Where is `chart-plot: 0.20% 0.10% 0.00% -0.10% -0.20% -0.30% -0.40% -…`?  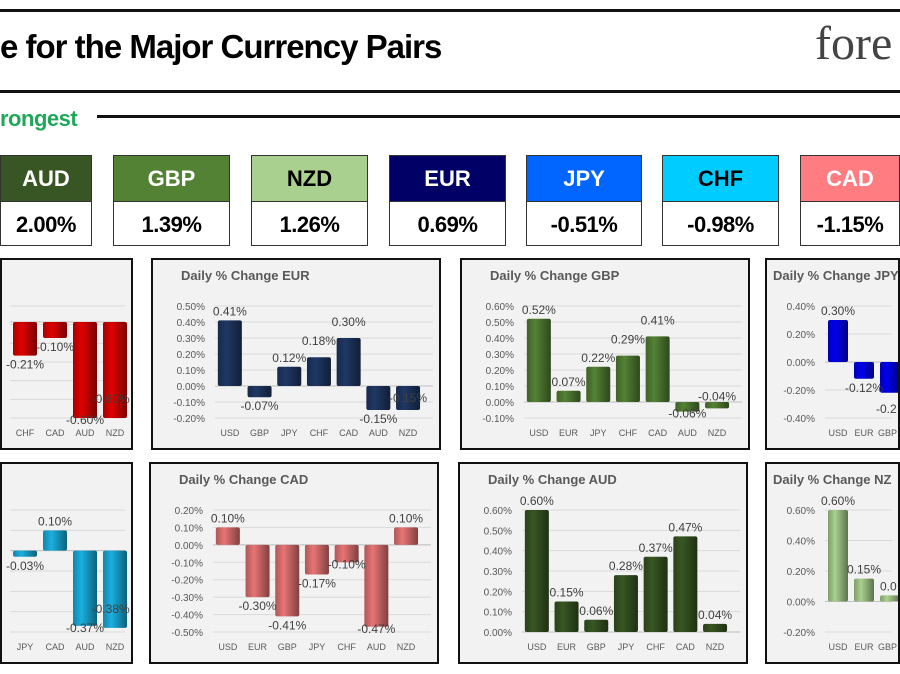
chart-plot: 0.20% 0.10% 0.00% -0.10% -0.20% -0.30% -0.40% -… is located at coordinates (301, 579).